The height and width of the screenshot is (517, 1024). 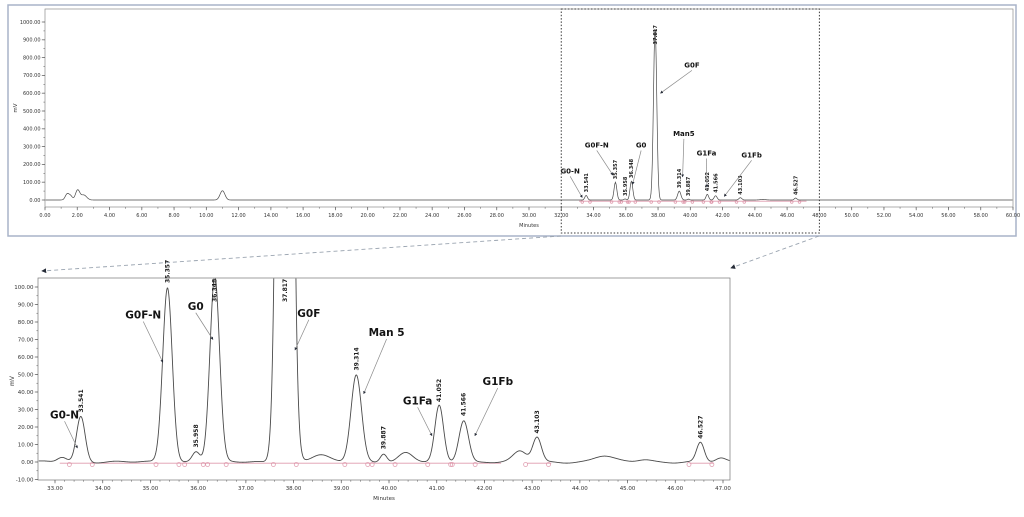 I want to click on peak-rt-label: 33.541, so click(x=587, y=183).